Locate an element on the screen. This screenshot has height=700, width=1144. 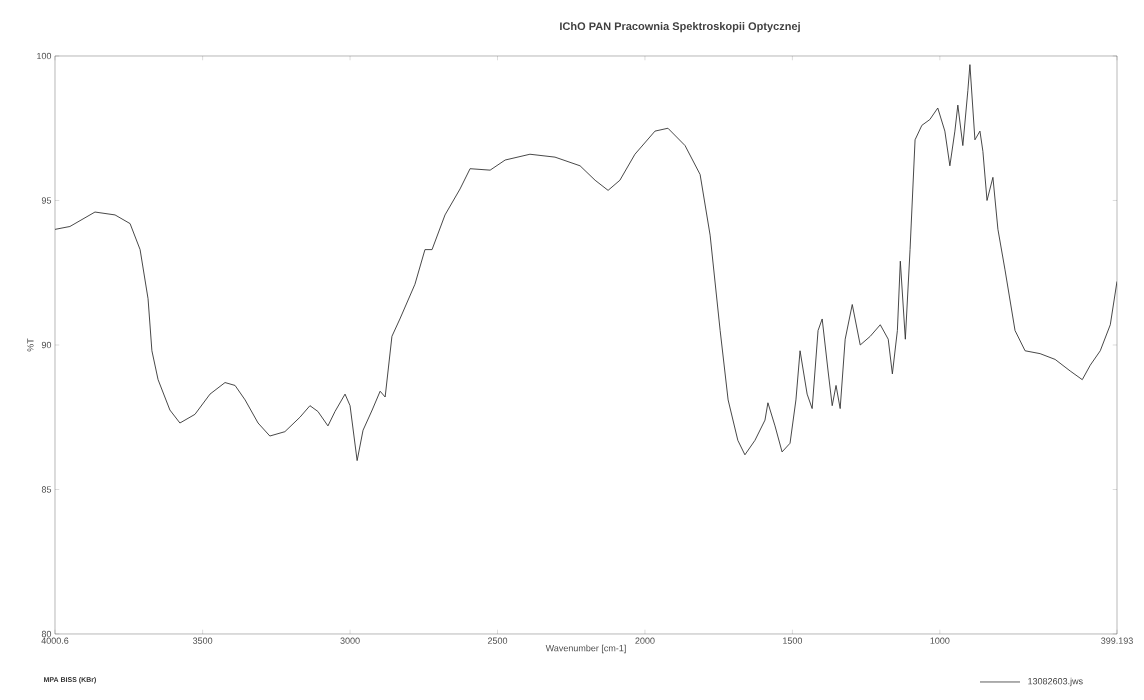
x-tick-label: 1000 is located at coordinates (940, 640).